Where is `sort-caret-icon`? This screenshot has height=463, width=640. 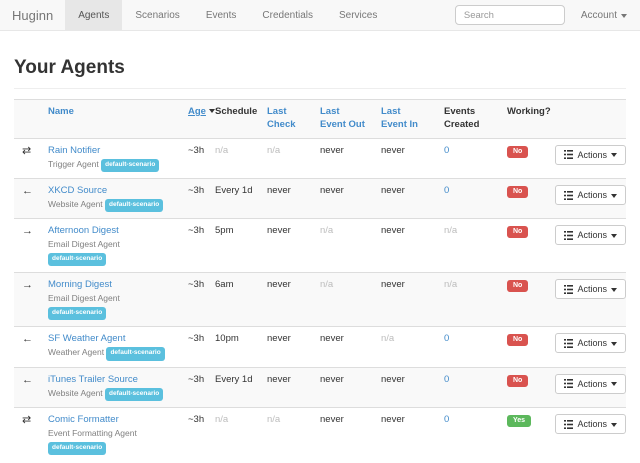 sort-caret-icon is located at coordinates (211, 111).